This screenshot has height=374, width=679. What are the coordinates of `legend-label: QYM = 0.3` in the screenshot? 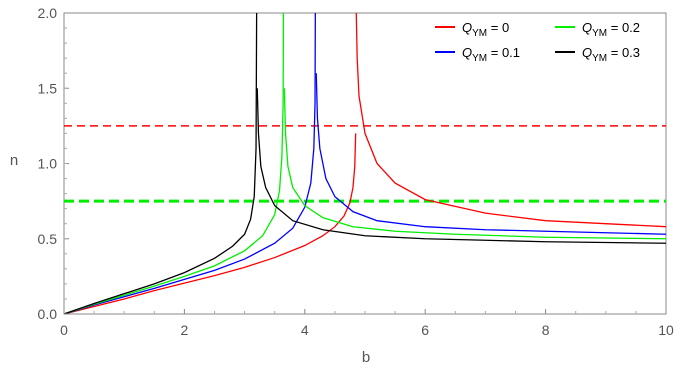 It's located at (611, 54).